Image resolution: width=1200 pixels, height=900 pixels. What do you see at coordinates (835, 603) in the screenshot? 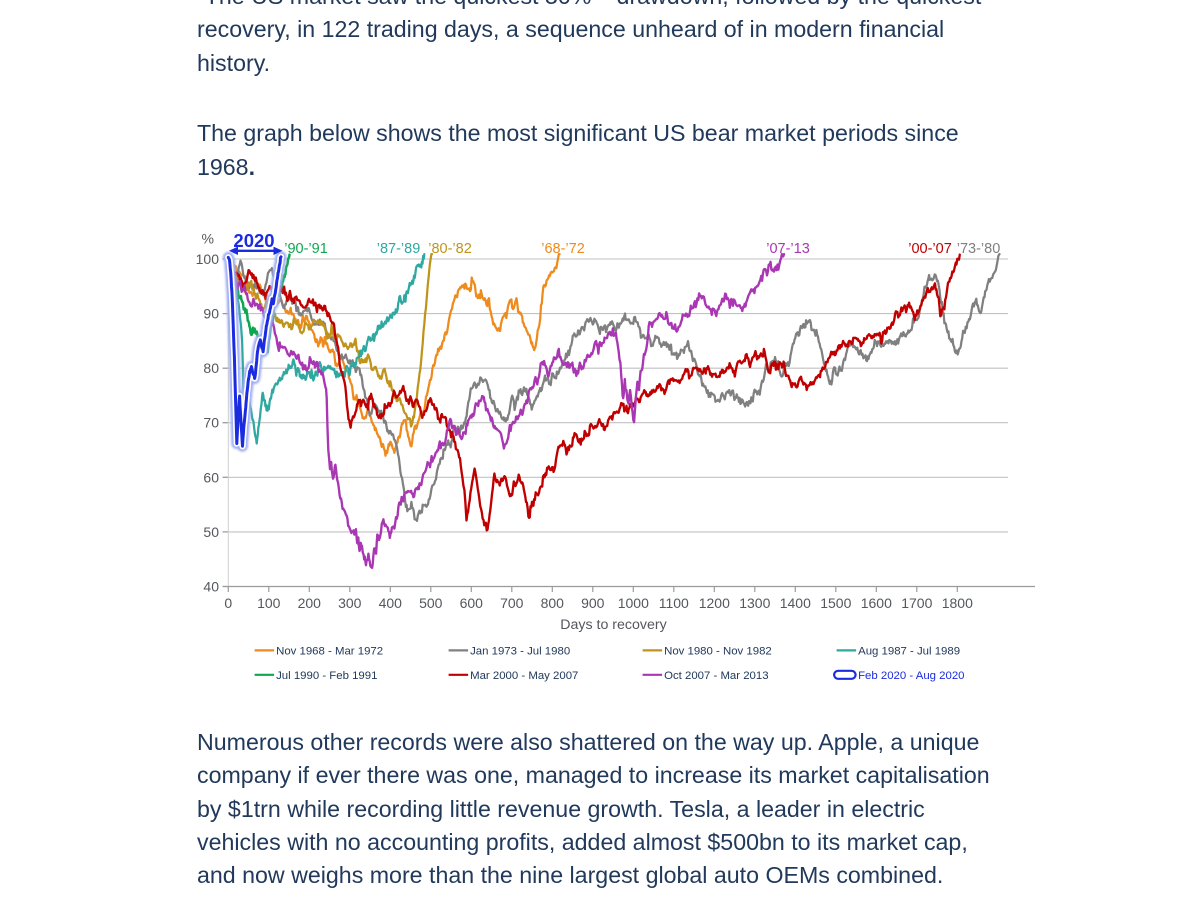
I see `svg-text: 1500` at bounding box center [835, 603].